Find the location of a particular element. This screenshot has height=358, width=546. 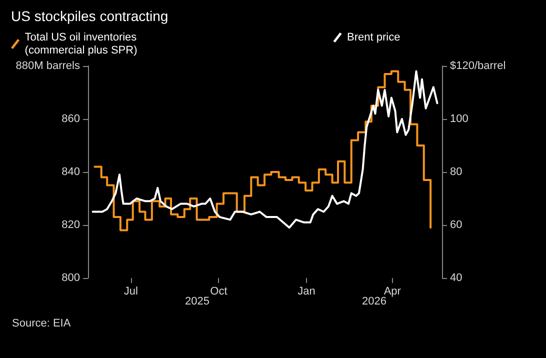

text: 2026 is located at coordinates (374, 302).